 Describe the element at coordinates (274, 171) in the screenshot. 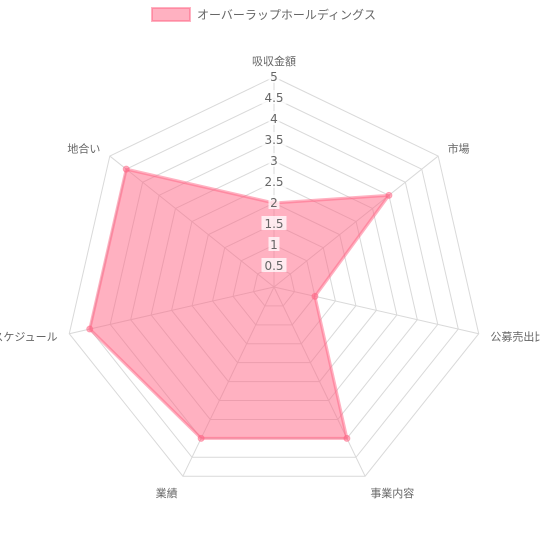

I see `radar-tick-labels: 0.5 1 1.5 2 2.5 3 3.5 4 4.5 5` at that location.